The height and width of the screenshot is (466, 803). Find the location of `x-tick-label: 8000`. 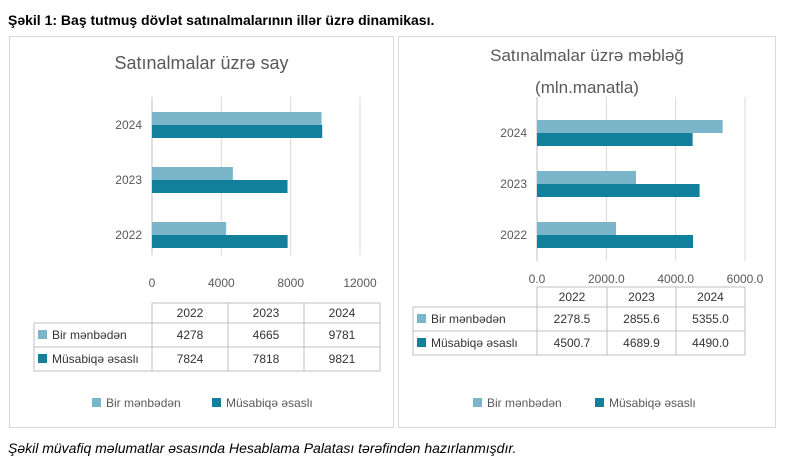

x-tick-label: 8000 is located at coordinates (290, 283).